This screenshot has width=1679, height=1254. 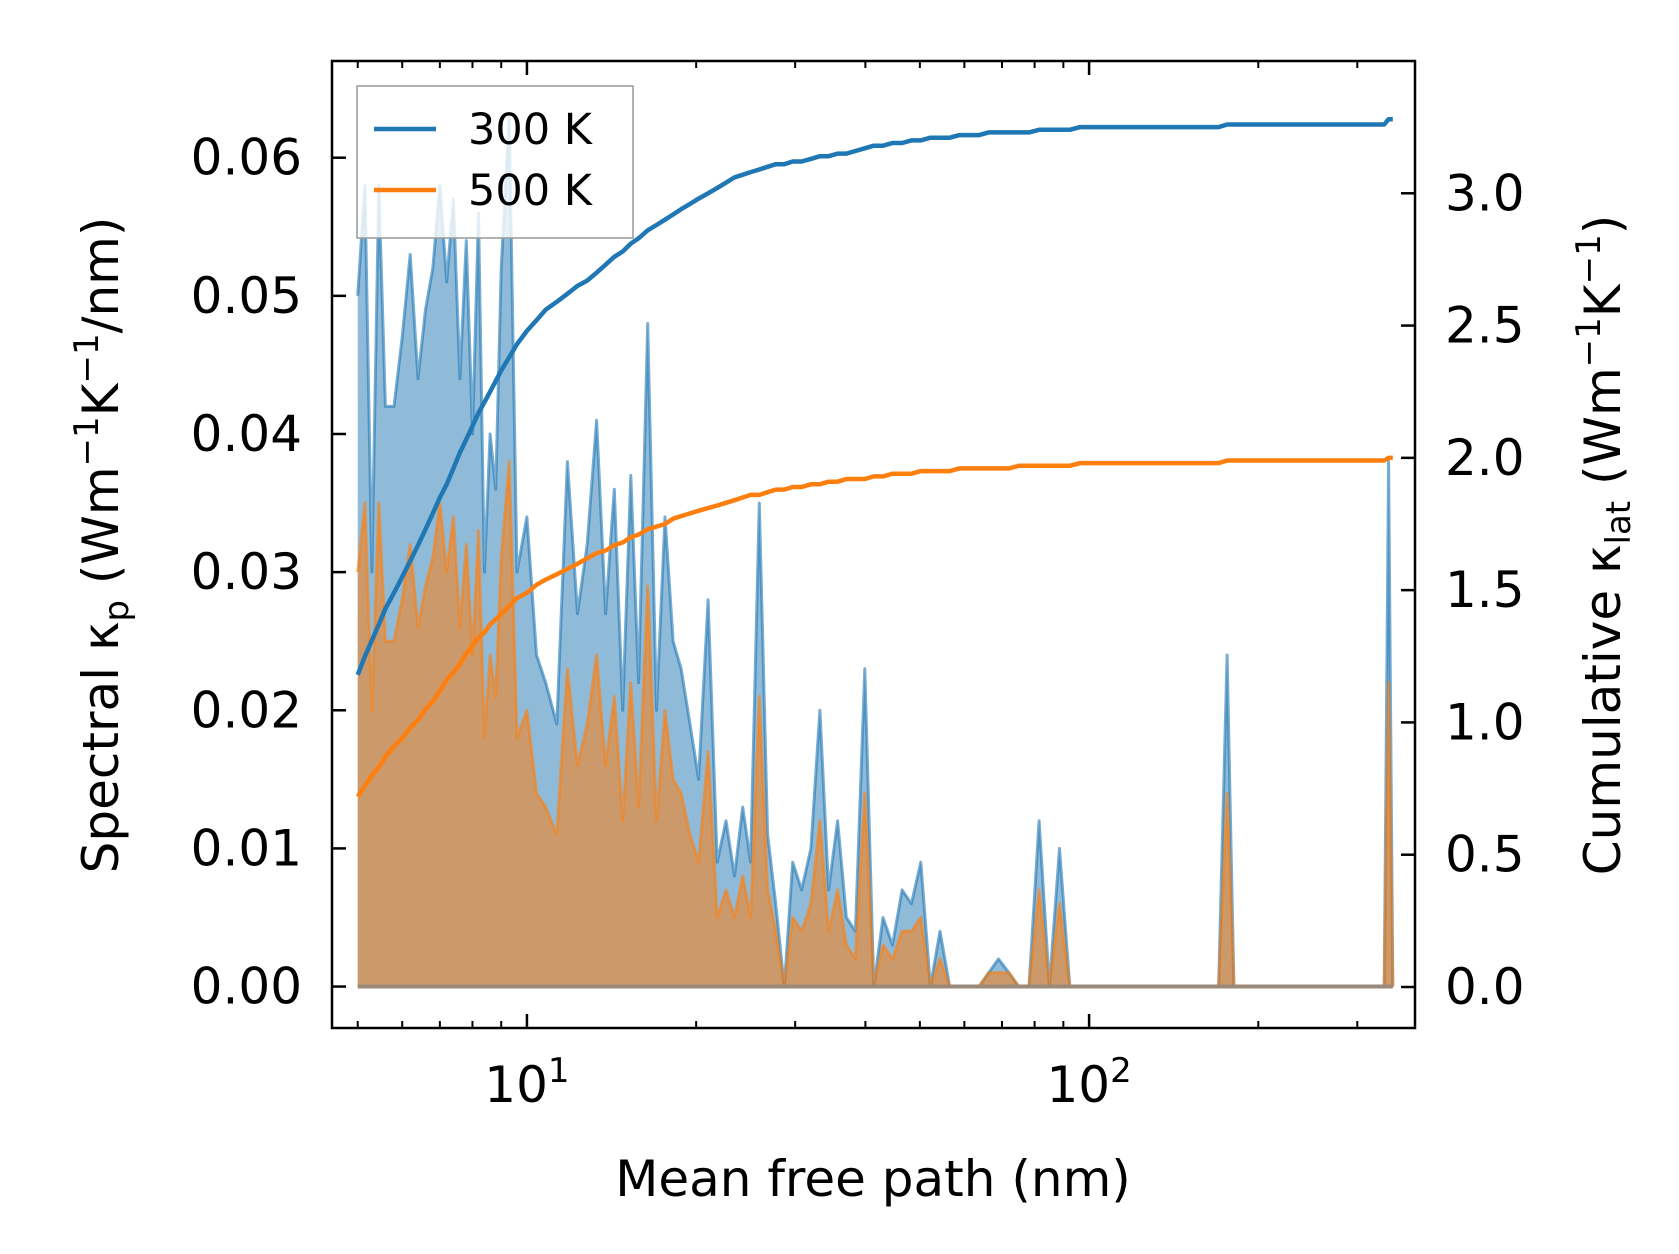 I want to click on x-tick-label: 10², so click(x=1088, y=1082).